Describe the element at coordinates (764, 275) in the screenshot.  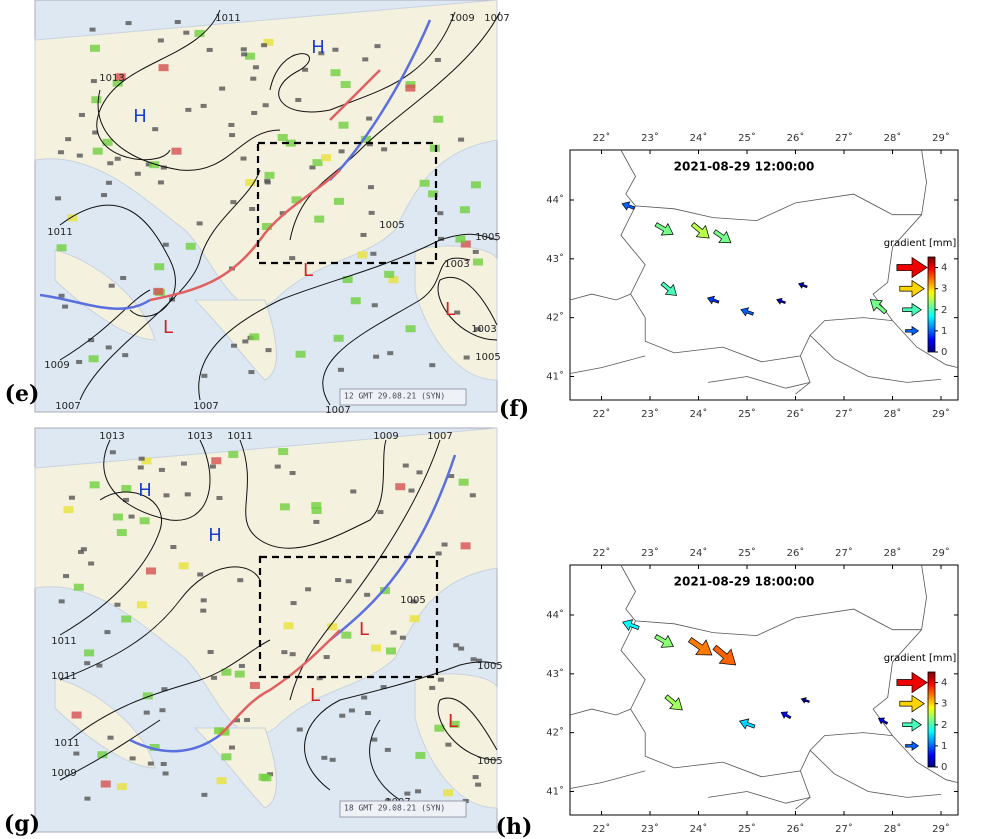
I see `map-frame` at that location.